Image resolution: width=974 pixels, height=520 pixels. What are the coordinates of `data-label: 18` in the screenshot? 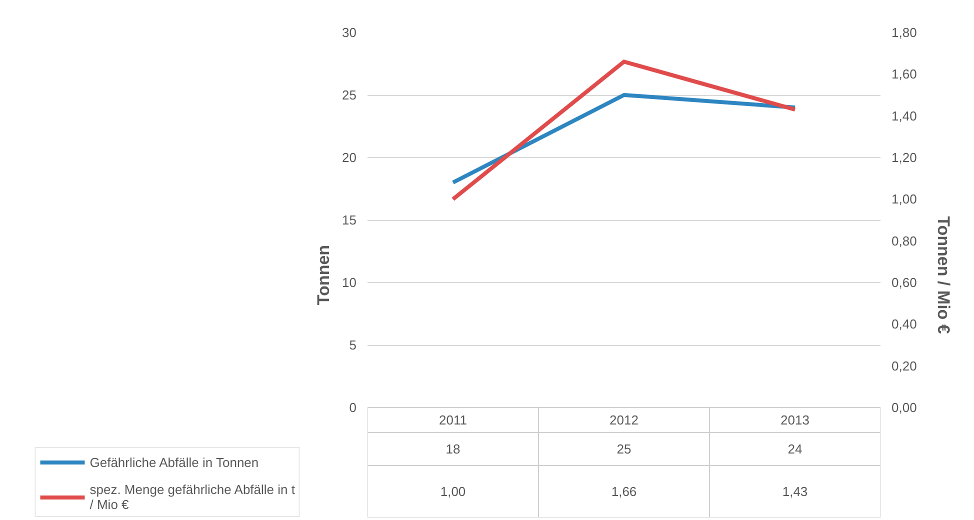 It's located at (453, 449).